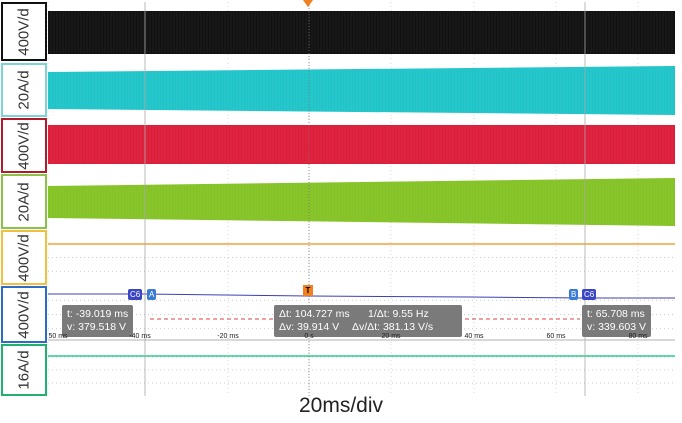 Image resolution: width=682 pixels, height=423 pixels. I want to click on channel-1-envelope, so click(361, 32).